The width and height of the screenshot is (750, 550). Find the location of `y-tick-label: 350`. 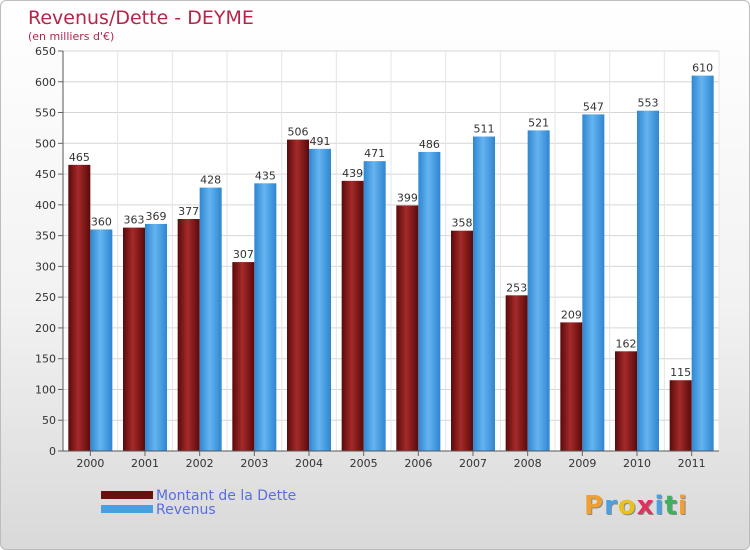

y-tick-label: 350 is located at coordinates (45, 236).